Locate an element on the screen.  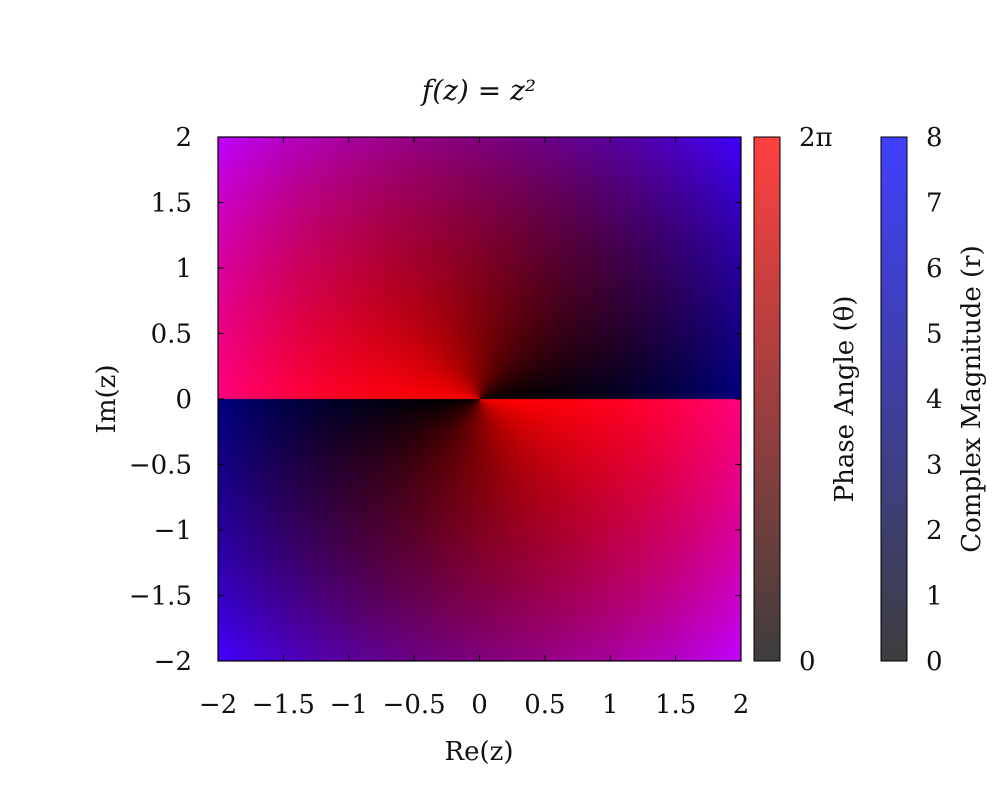
magnitude-tick-label: 5 is located at coordinates (934, 335).